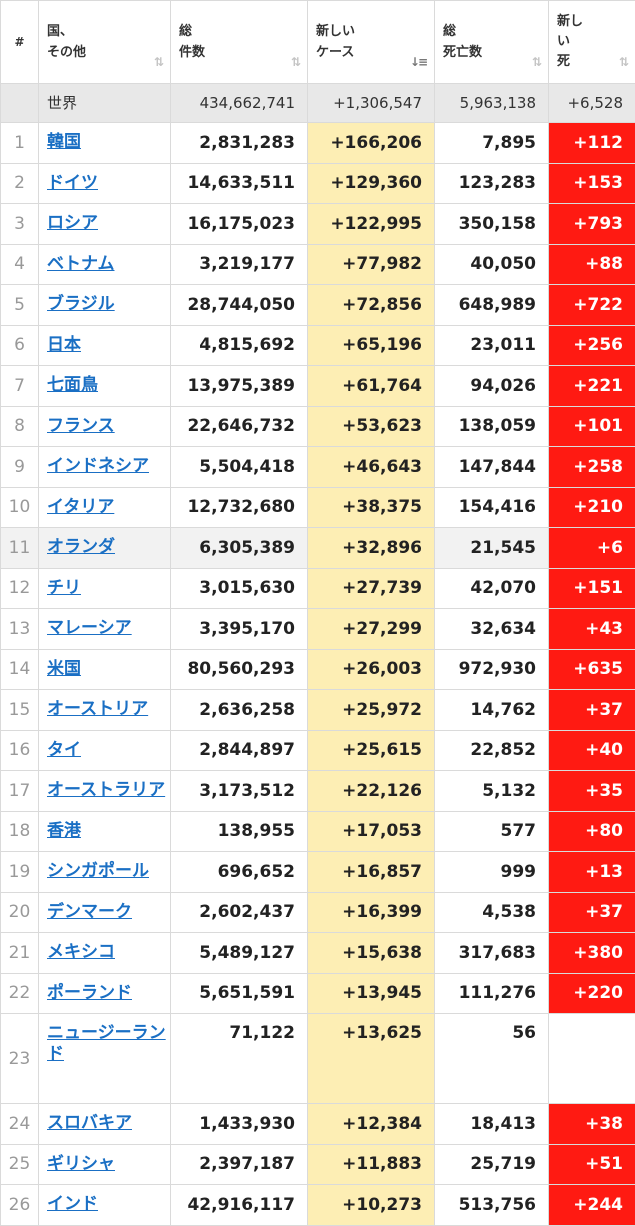 The image size is (635, 1226). Describe the element at coordinates (592, 42) in the screenshot. I see `new-deaths-column-header: 新し い 死 ⇅` at that location.